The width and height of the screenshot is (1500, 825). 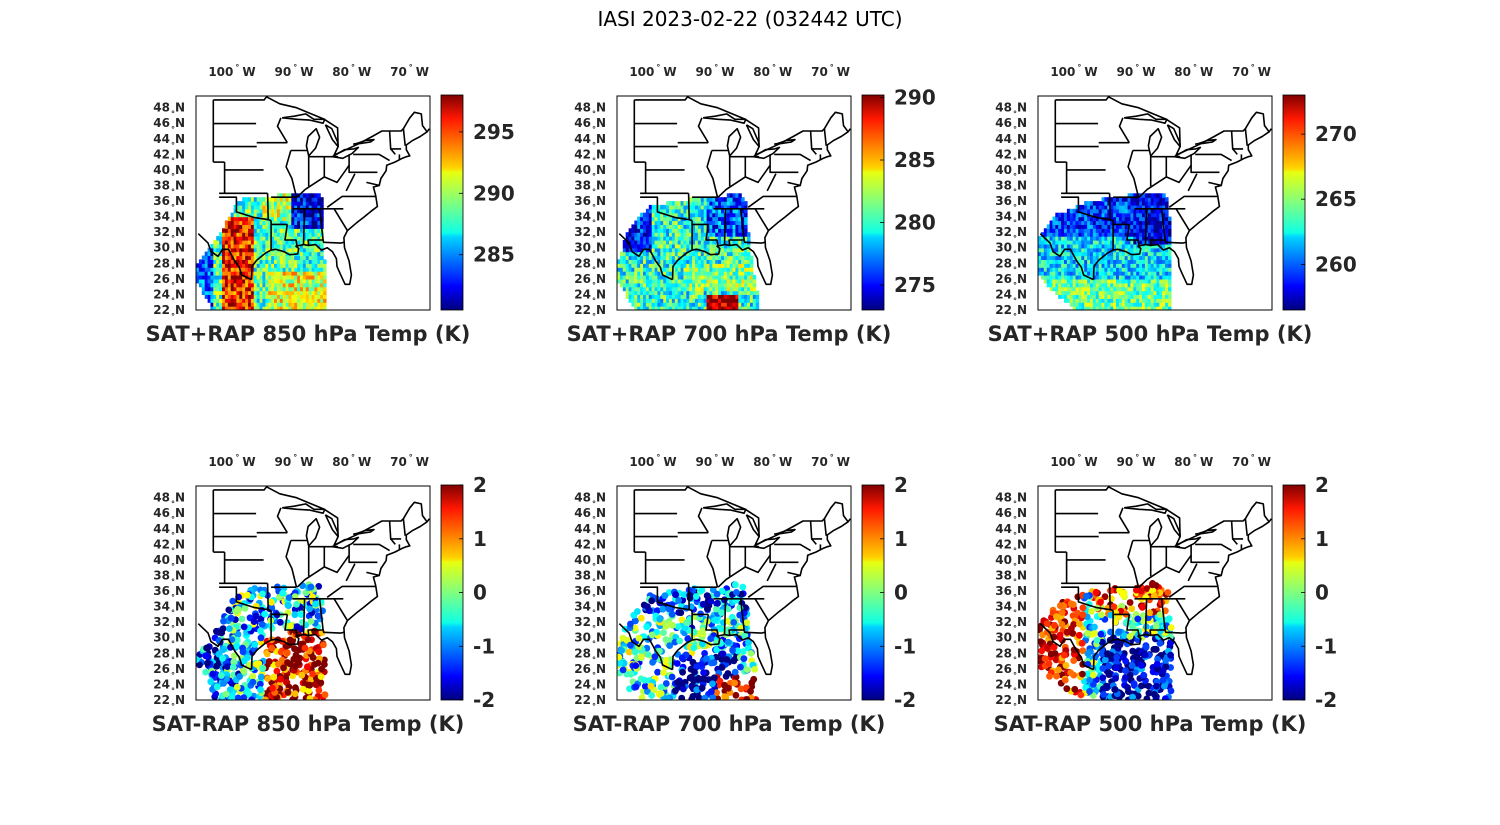 What do you see at coordinates (452, 202) in the screenshot?
I see `colorbar` at bounding box center [452, 202].